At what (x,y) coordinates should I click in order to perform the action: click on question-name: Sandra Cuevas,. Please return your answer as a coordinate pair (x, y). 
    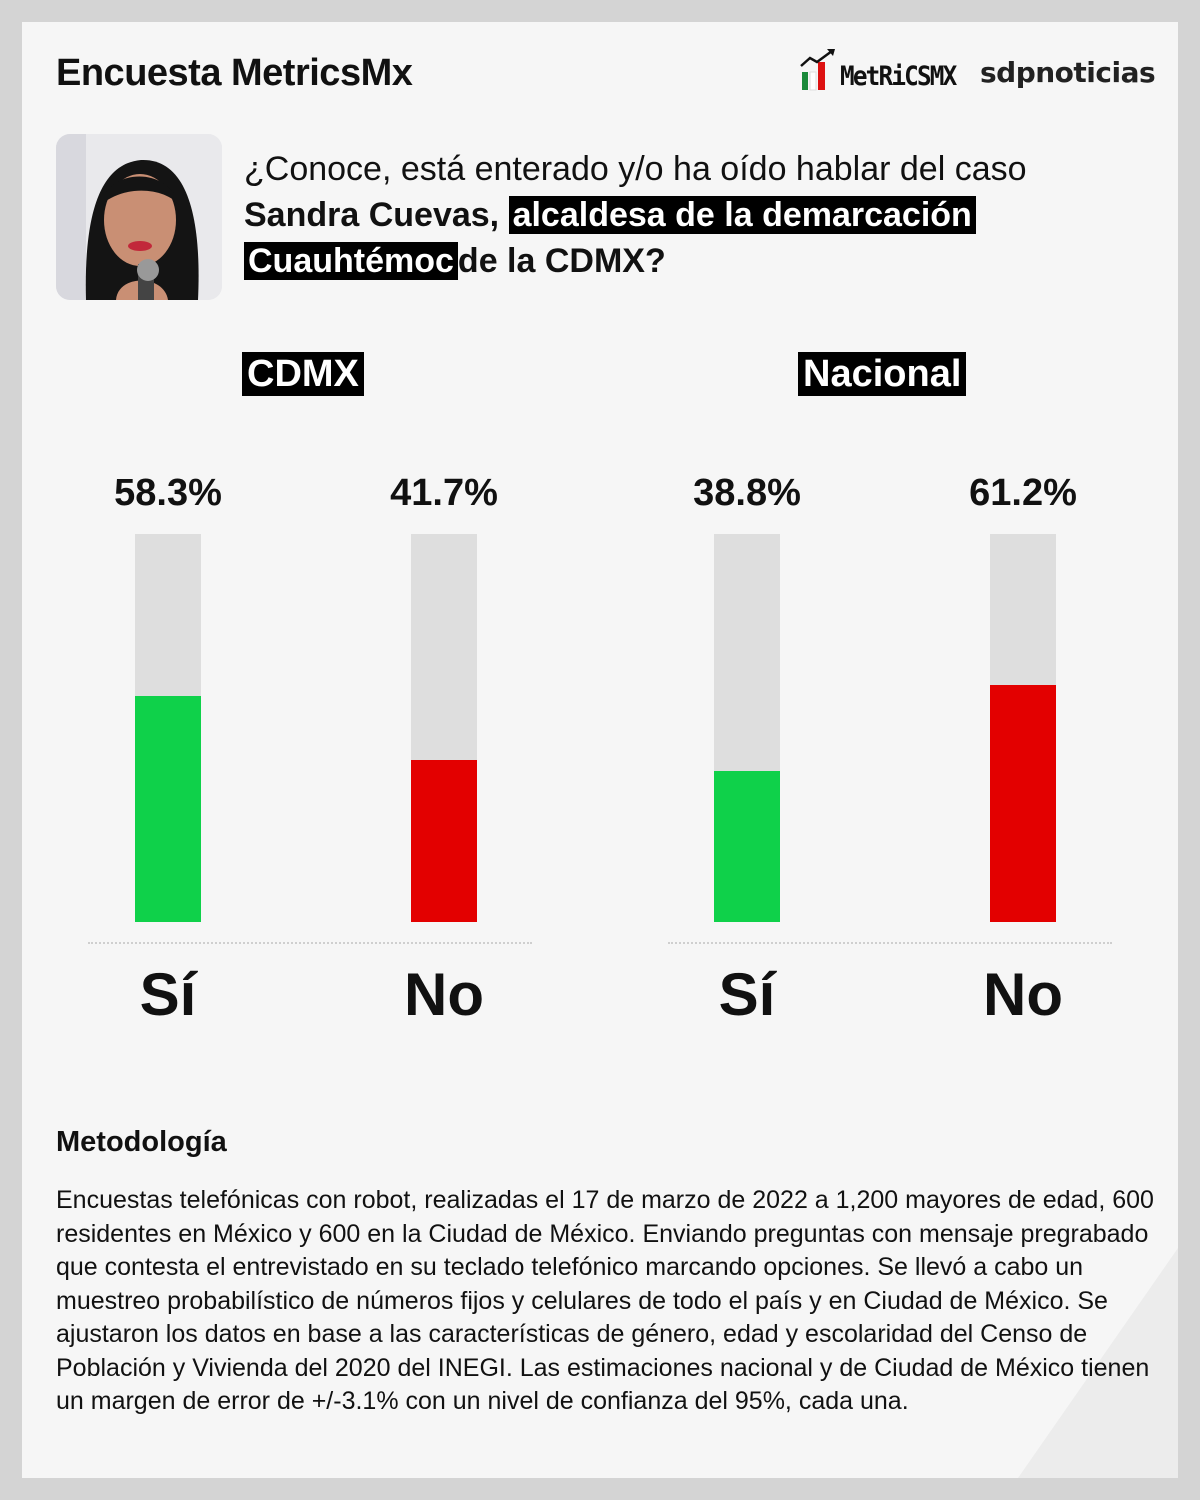
    Looking at the image, I should click on (372, 215).